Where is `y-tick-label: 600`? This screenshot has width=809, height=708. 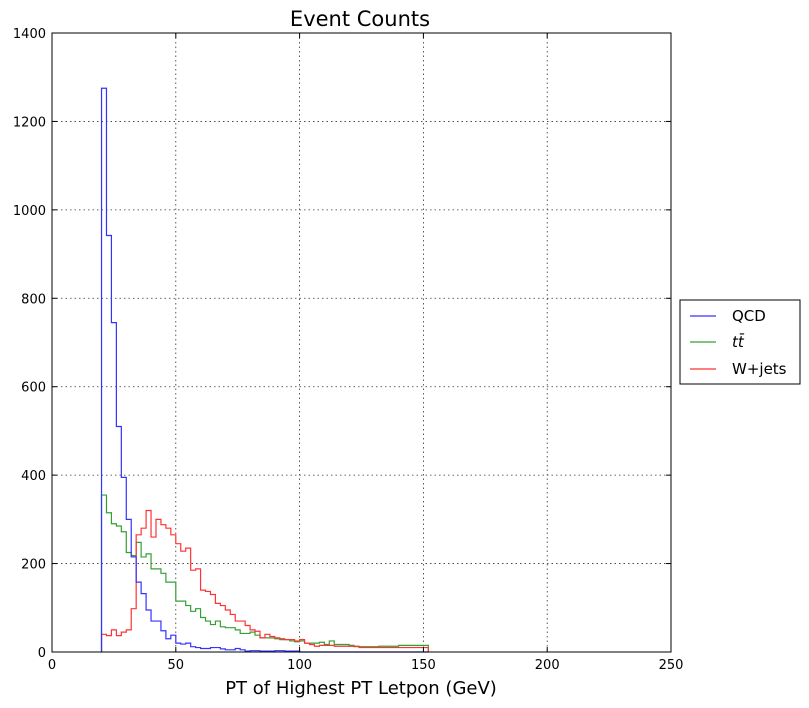 y-tick-label: 600 is located at coordinates (33, 388).